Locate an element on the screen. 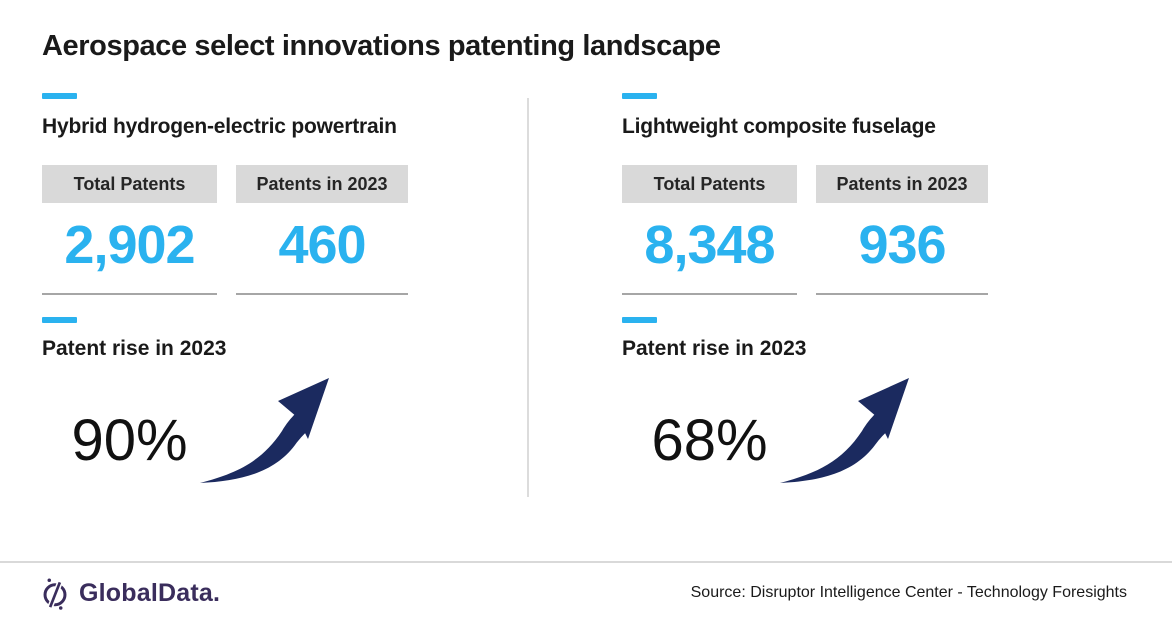 The height and width of the screenshot is (628, 1172). stat-value: 8,348 is located at coordinates (709, 245).